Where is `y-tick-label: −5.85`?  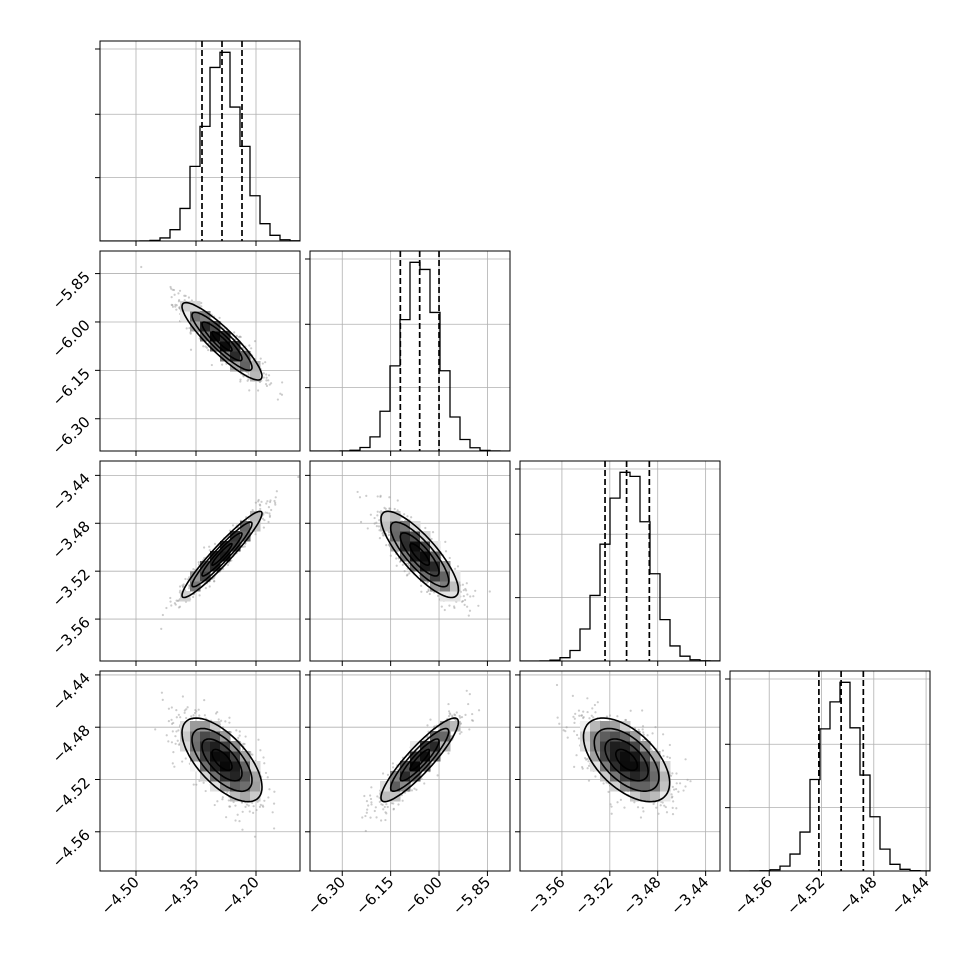 y-tick-label: −5.85 is located at coordinates (71, 290).